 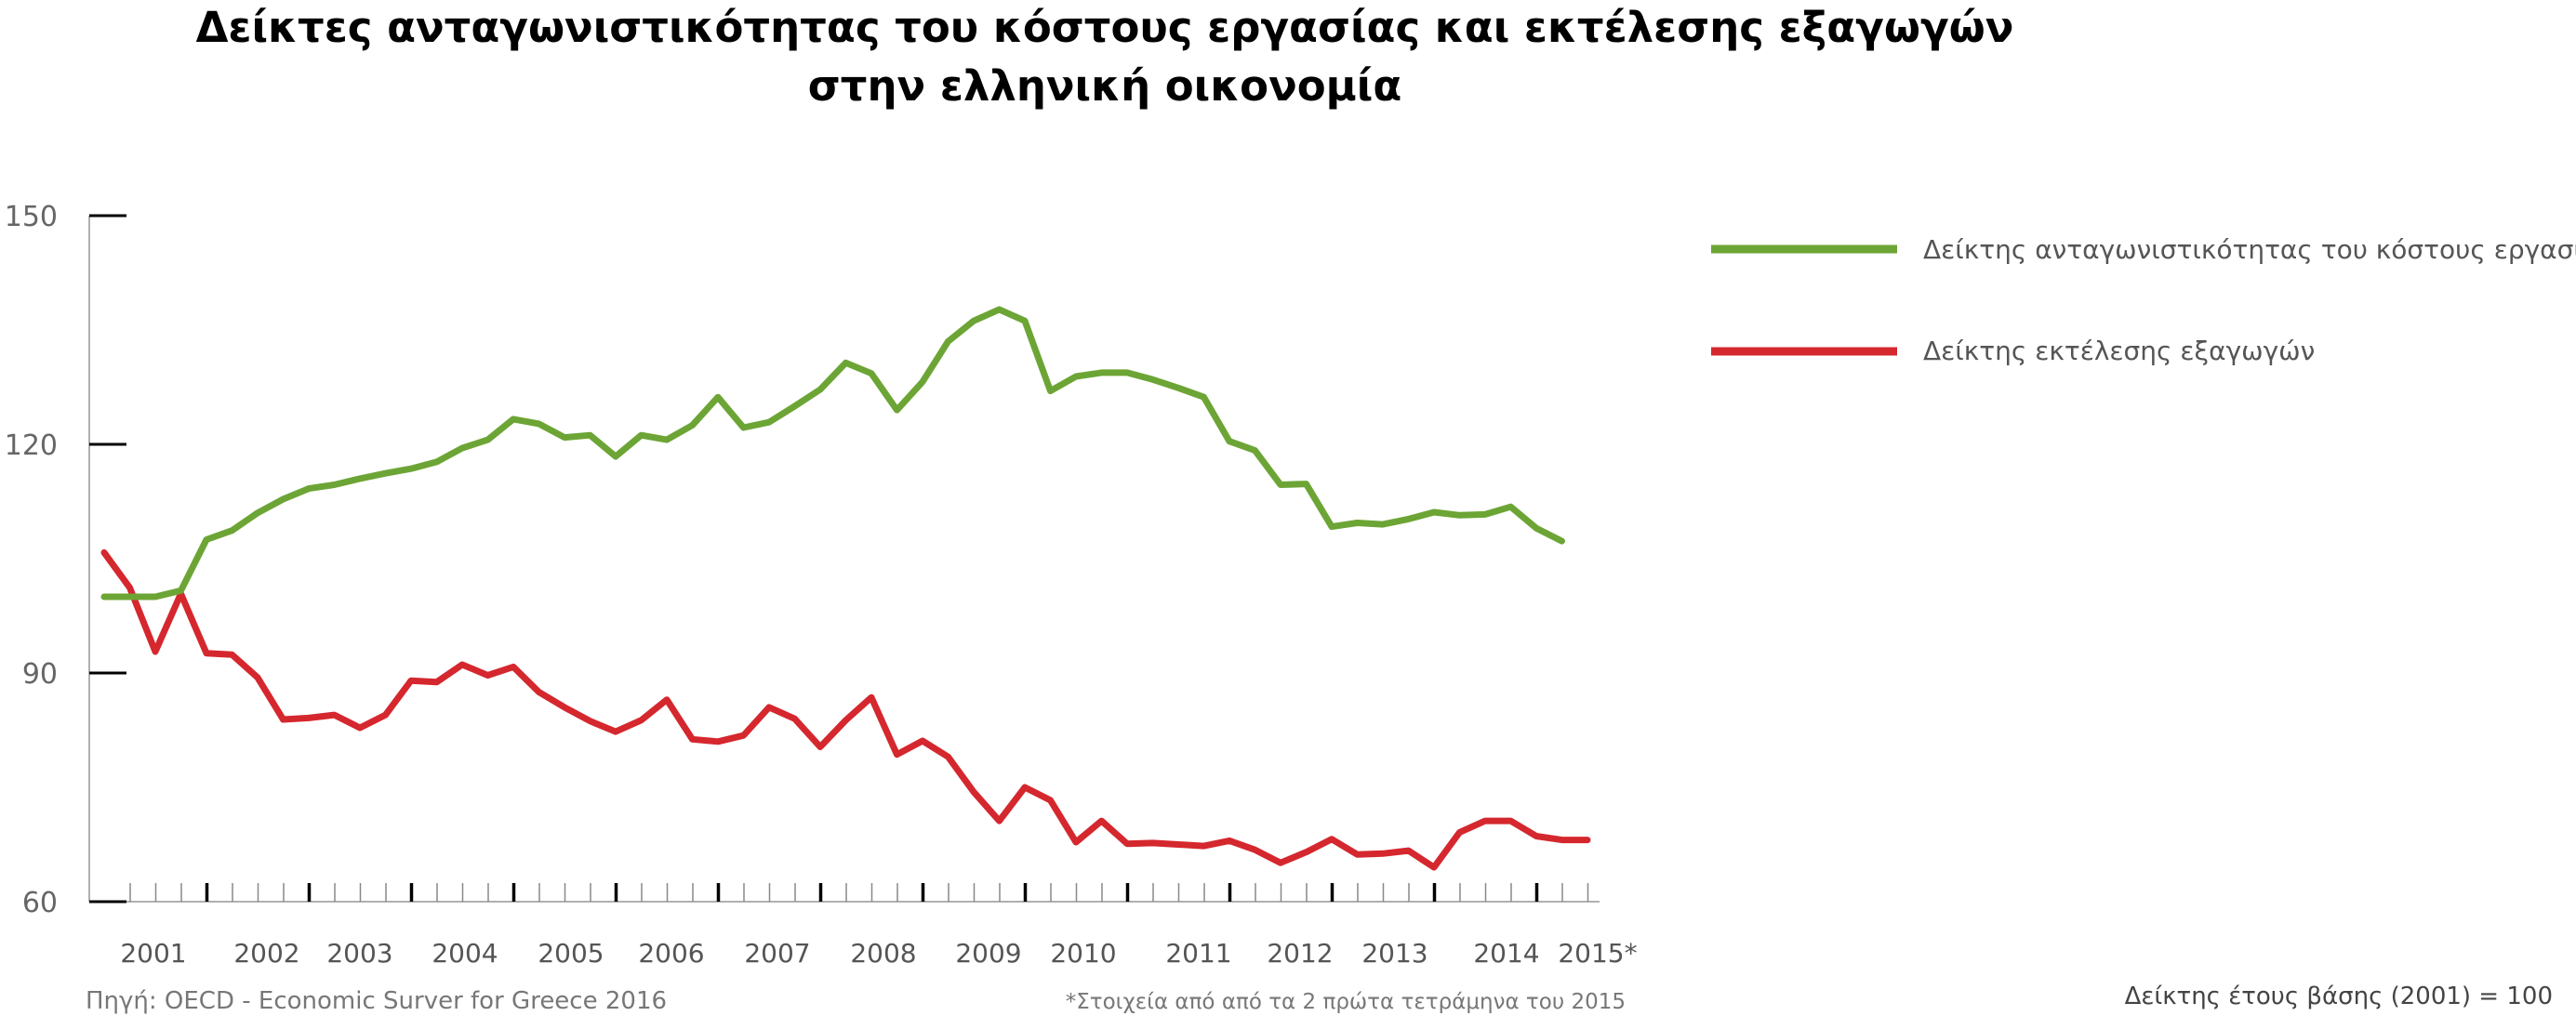 I want to click on x-tick-label: 2013, so click(x=1394, y=953).